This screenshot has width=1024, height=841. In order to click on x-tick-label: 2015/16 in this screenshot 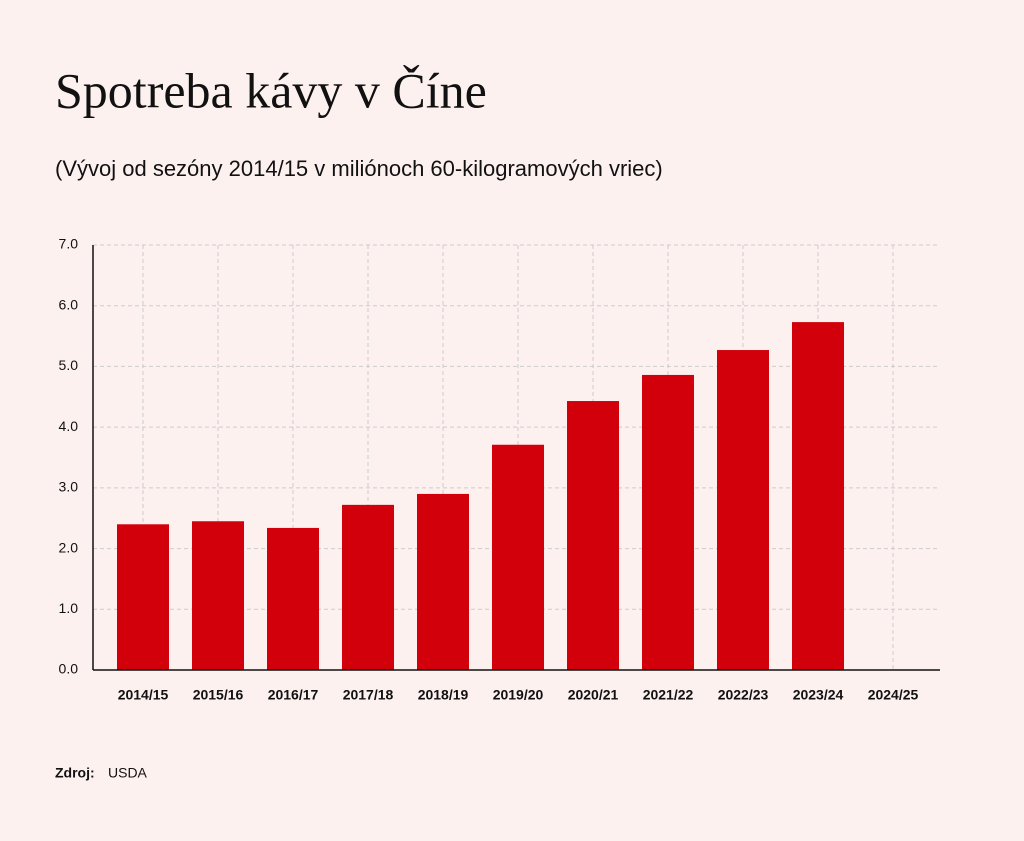, I will do `click(218, 695)`.